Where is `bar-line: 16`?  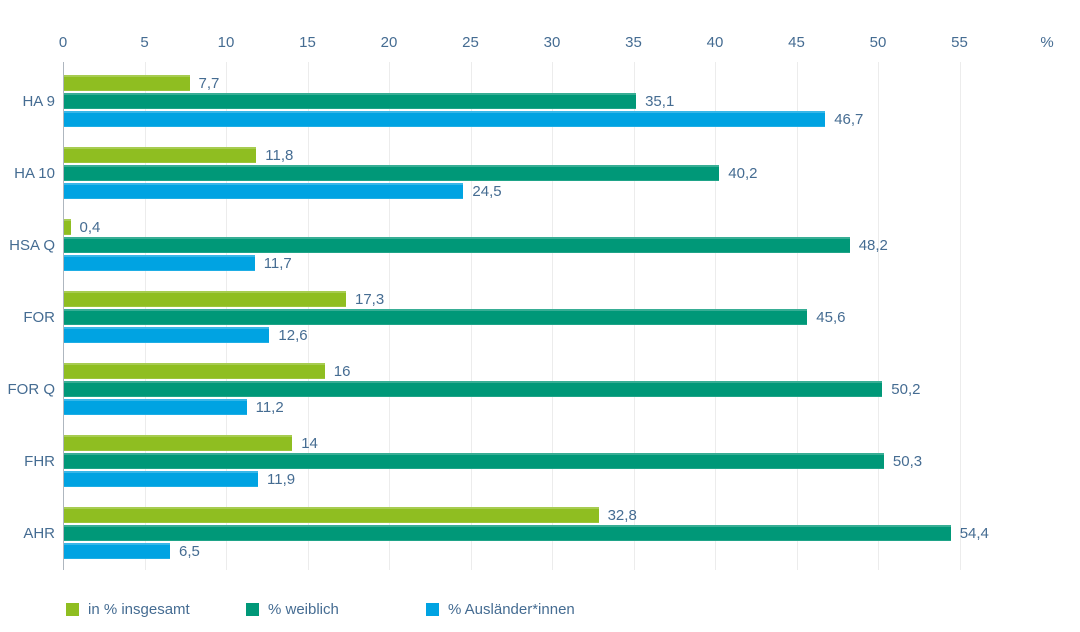
bar-line: 16 is located at coordinates (492, 371).